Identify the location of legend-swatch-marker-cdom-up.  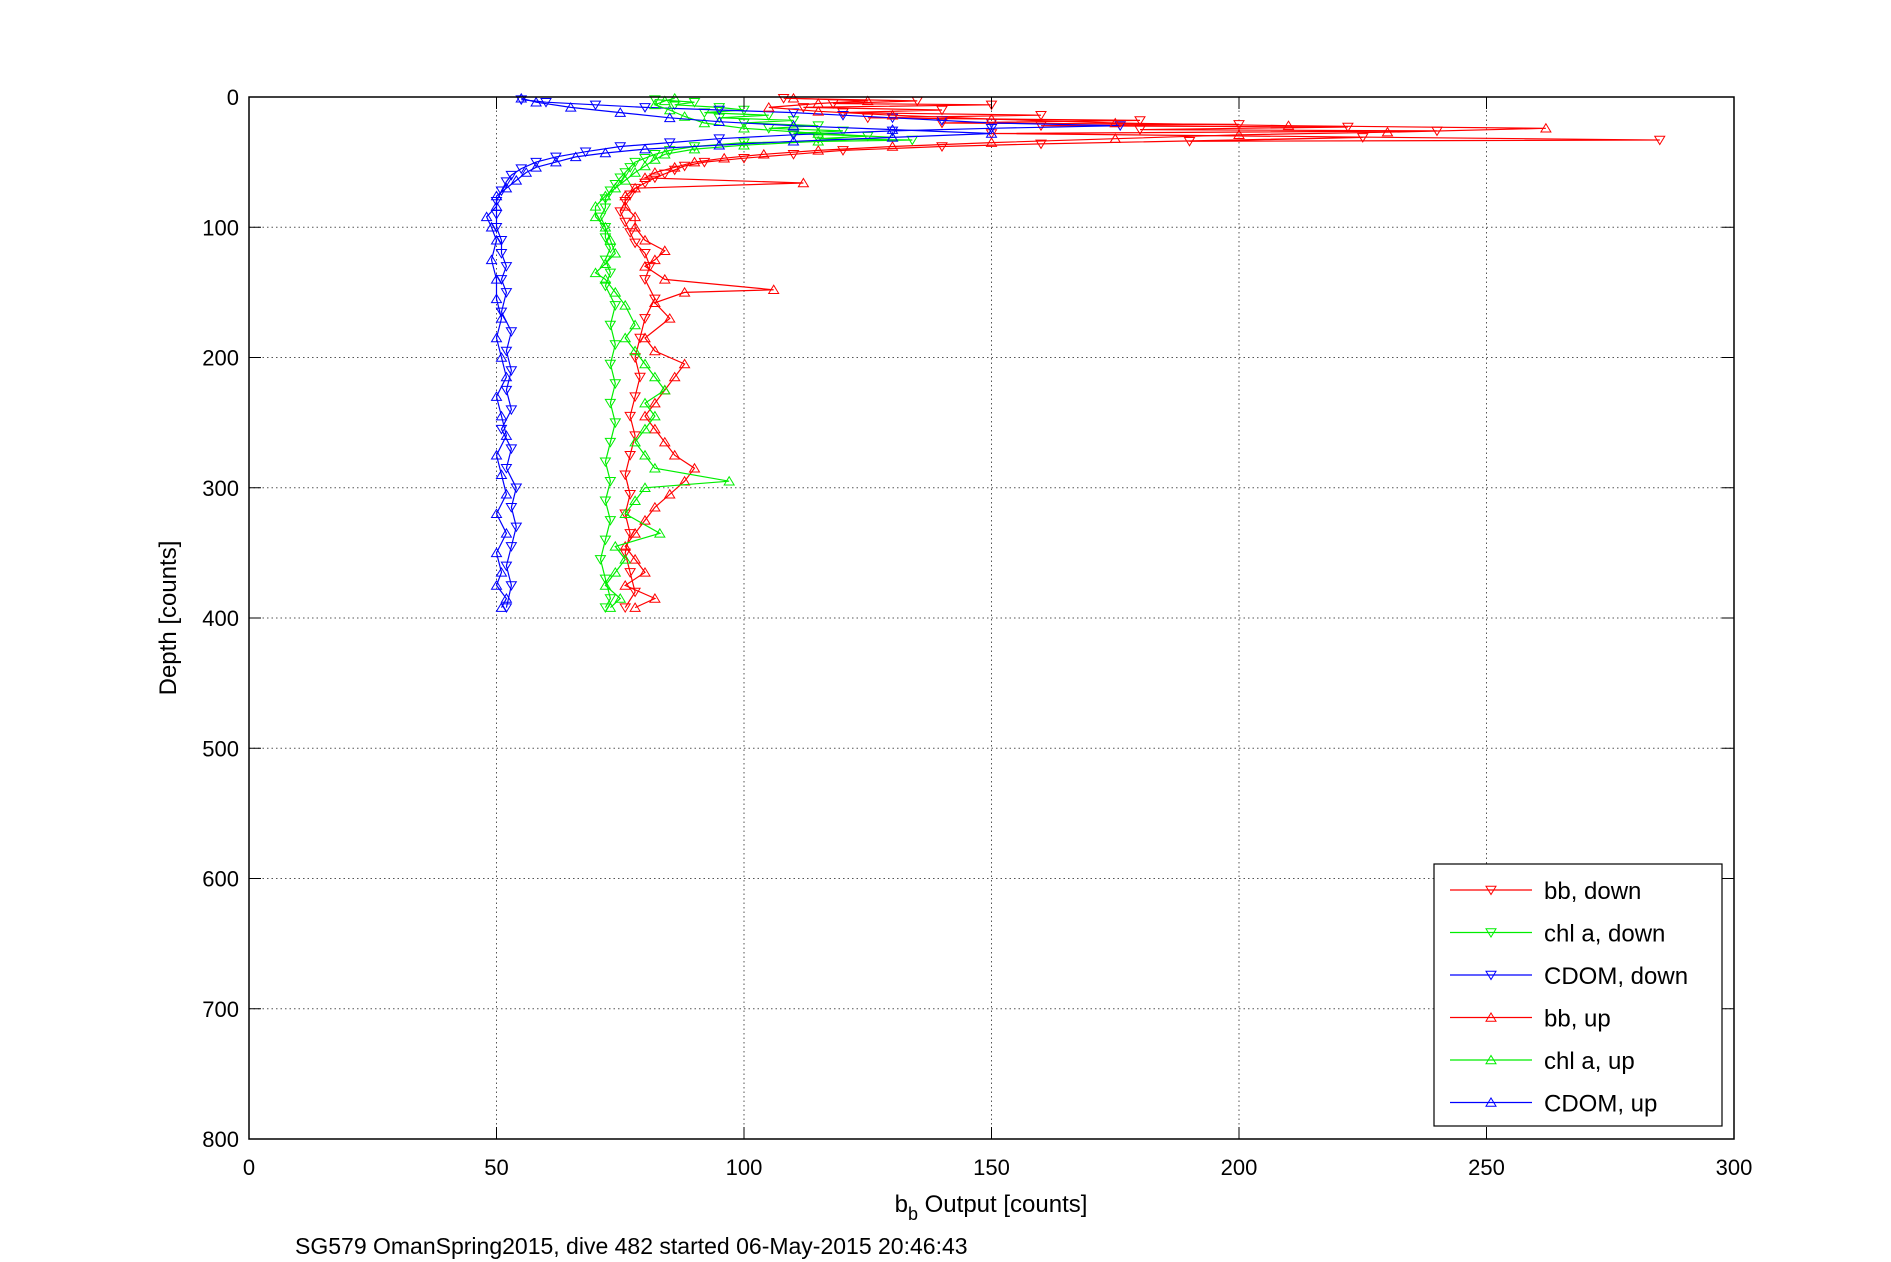
(1491, 1102).